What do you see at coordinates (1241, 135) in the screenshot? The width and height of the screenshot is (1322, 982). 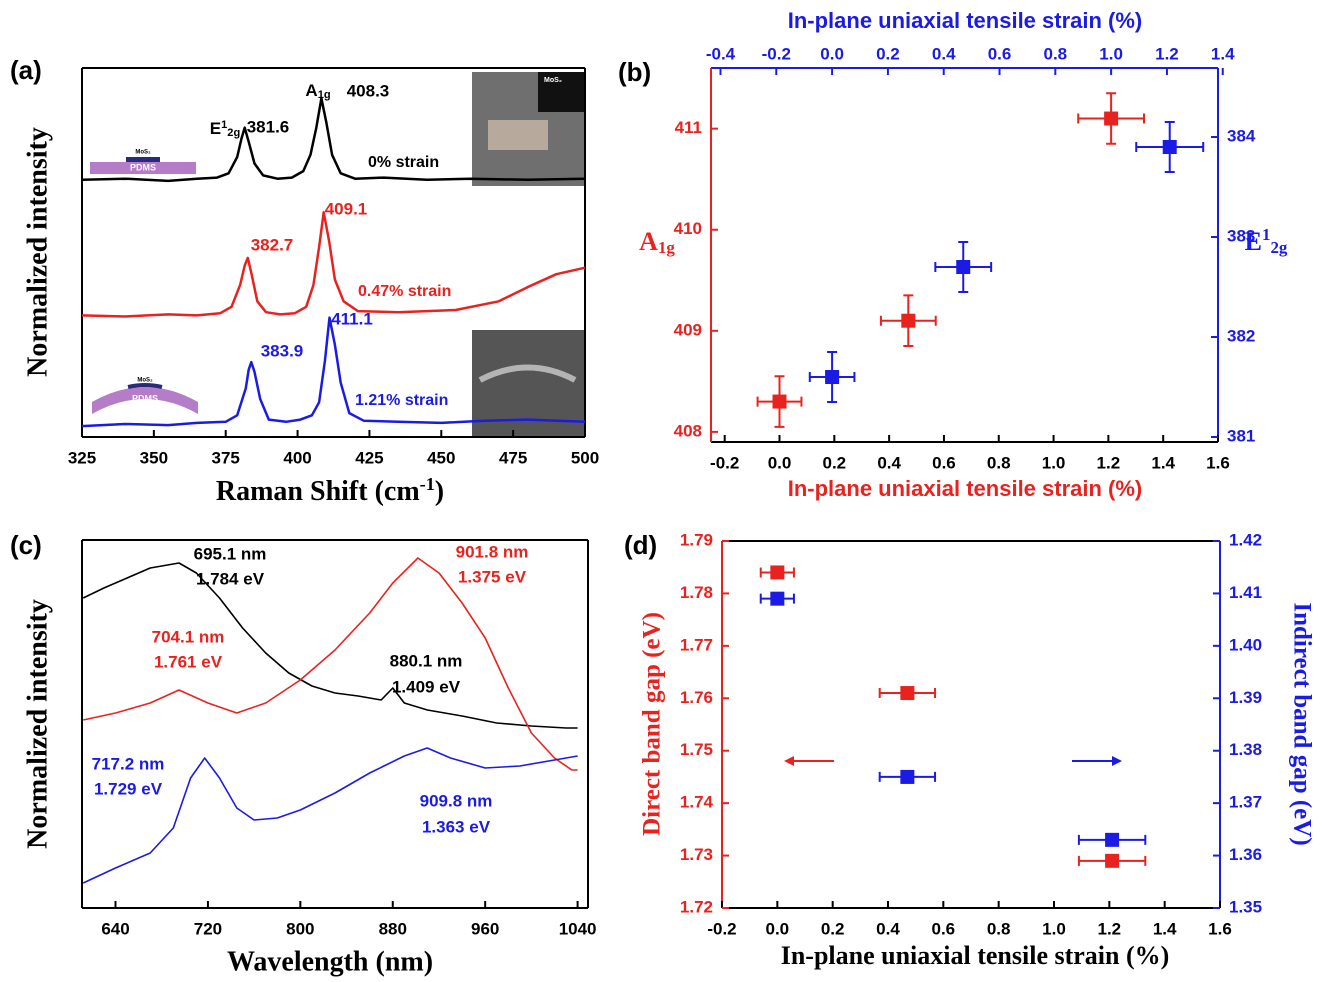 I see `y2-tick-label: 384` at bounding box center [1241, 135].